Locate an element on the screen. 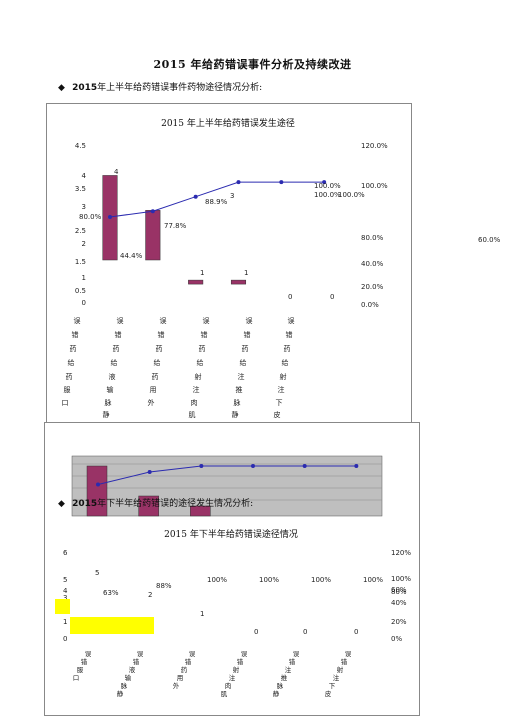 The width and height of the screenshot is (505, 716). chart2-x-label-char: 肉 is located at coordinates (228, 686).